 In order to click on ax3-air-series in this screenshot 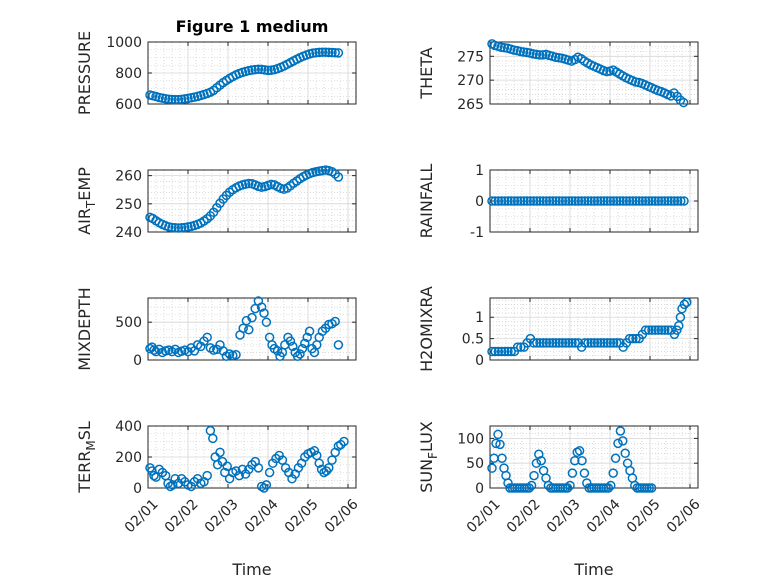, I will do `click(244, 199)`.